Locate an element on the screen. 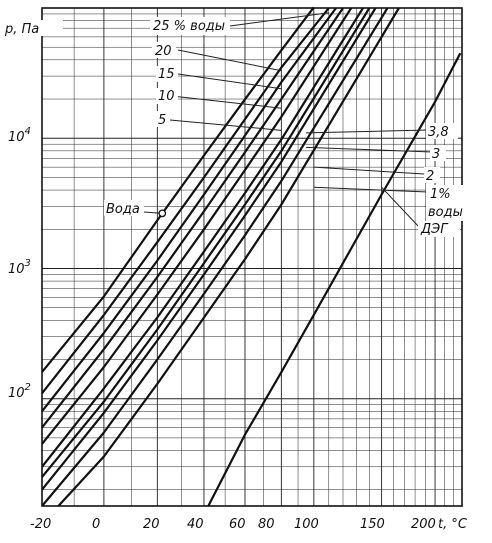 The image size is (492, 543). series-label-15: 15 is located at coordinates (166, 74).